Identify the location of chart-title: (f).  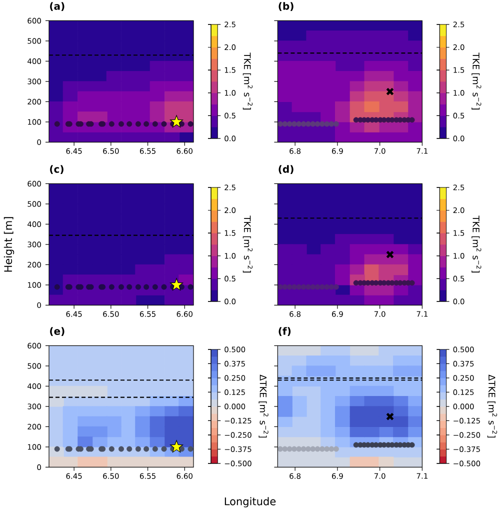
(284, 331).